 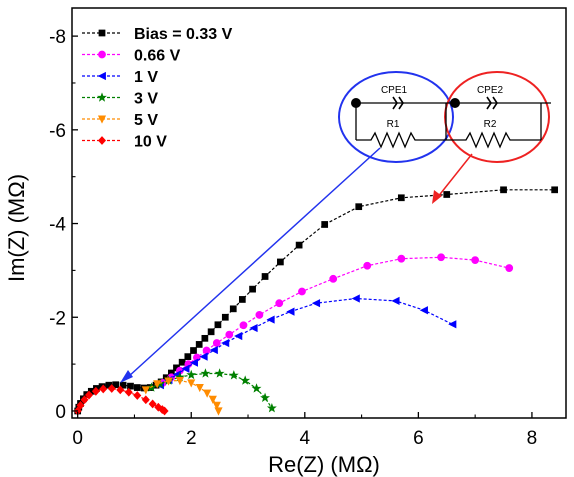 I want to click on legend-label: 5 V, so click(x=146, y=120).